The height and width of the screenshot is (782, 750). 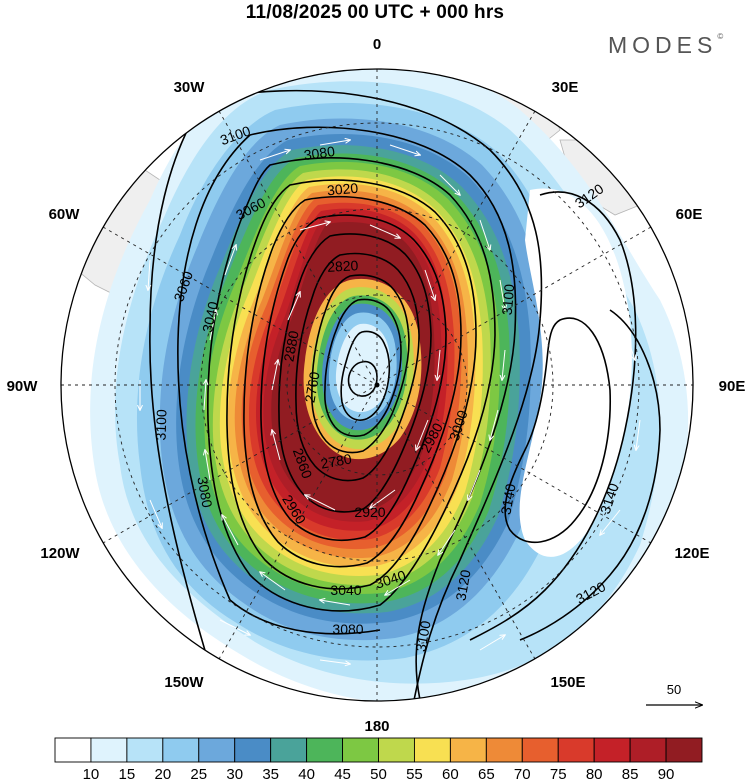 I want to click on colorbar-tick-label: 25, so click(x=198, y=774).